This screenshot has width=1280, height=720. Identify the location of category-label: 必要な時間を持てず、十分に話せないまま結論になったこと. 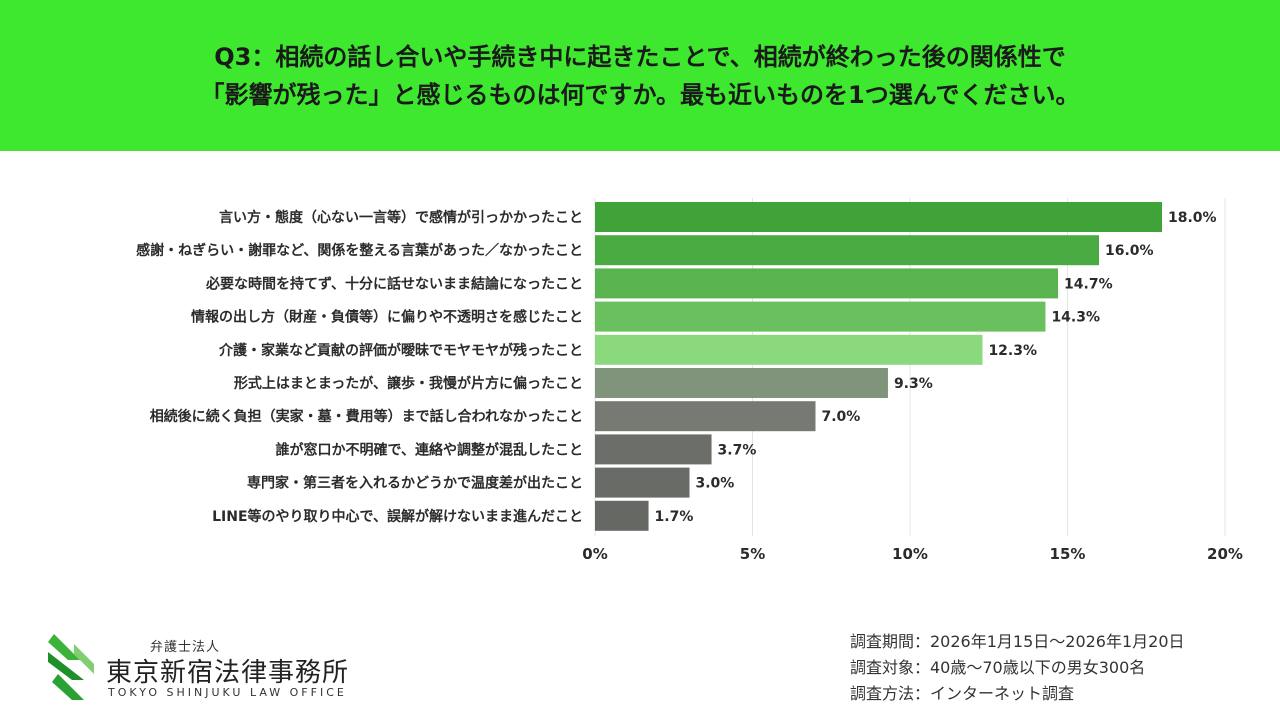
(394, 283).